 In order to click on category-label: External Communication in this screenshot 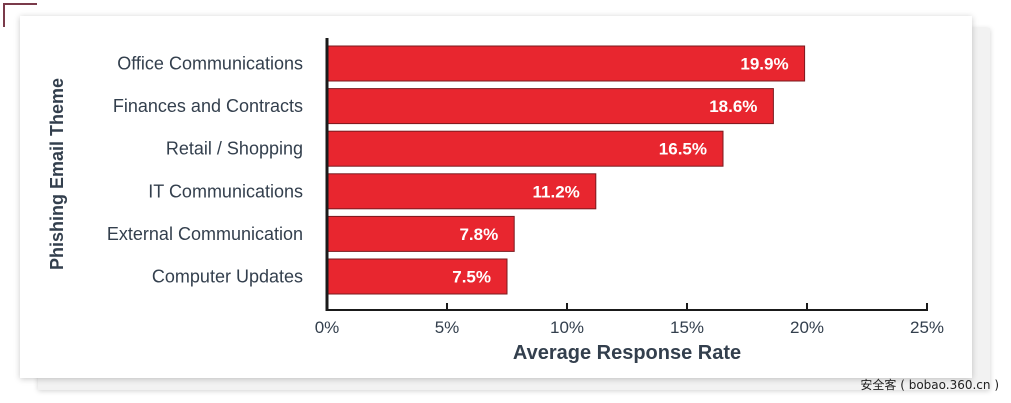, I will do `click(205, 234)`.